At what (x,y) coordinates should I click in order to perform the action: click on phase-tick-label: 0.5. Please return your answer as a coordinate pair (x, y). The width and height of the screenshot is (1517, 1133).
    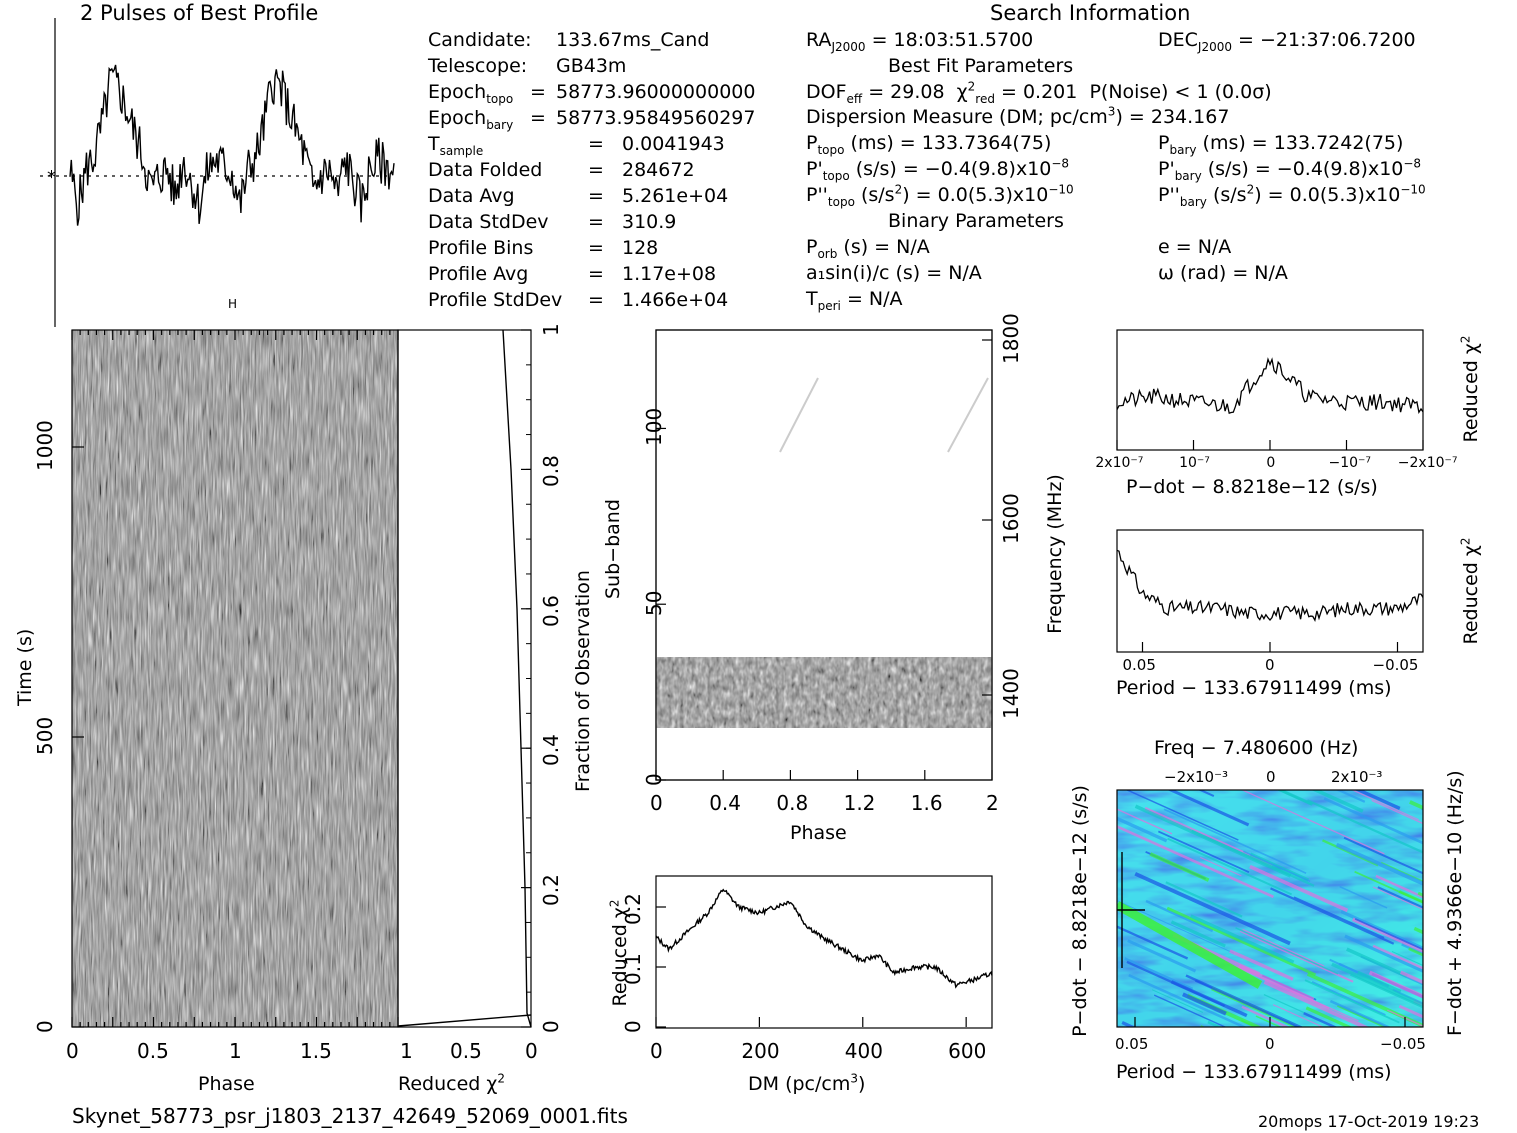
    Looking at the image, I should click on (153, 1051).